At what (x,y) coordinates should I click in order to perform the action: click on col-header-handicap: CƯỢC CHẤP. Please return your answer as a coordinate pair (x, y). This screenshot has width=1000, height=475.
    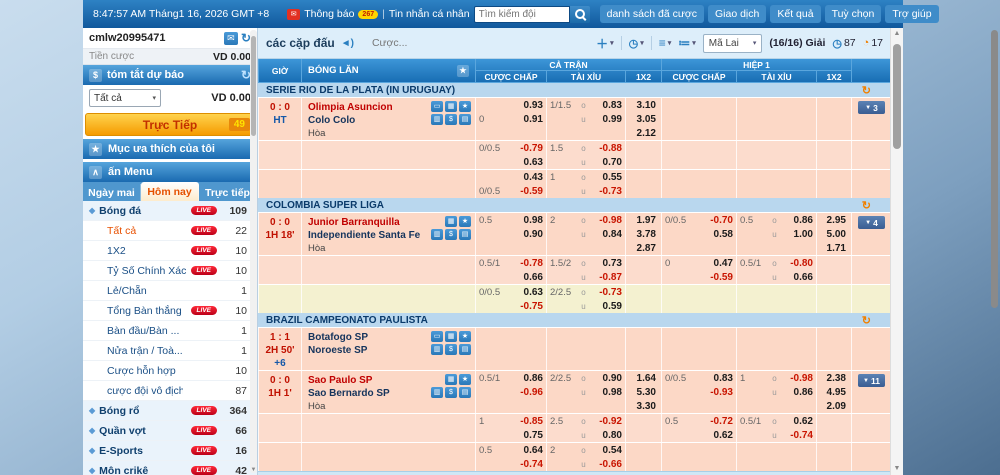
    Looking at the image, I should click on (510, 77).